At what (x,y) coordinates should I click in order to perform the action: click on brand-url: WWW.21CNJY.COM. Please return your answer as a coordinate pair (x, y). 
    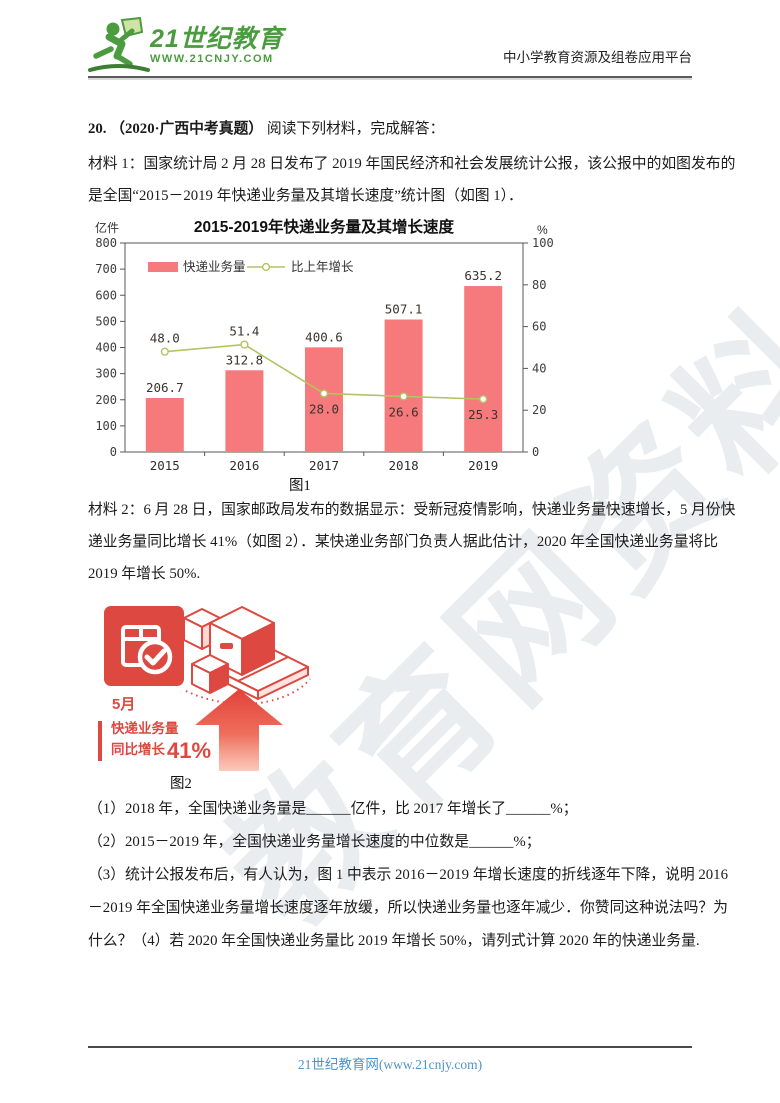
    Looking at the image, I should click on (212, 59).